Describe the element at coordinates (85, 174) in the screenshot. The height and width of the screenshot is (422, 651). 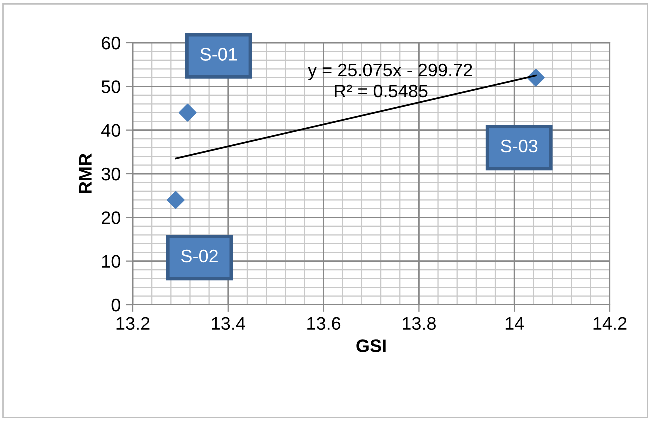
I see `y-axis-title: RMR` at that location.